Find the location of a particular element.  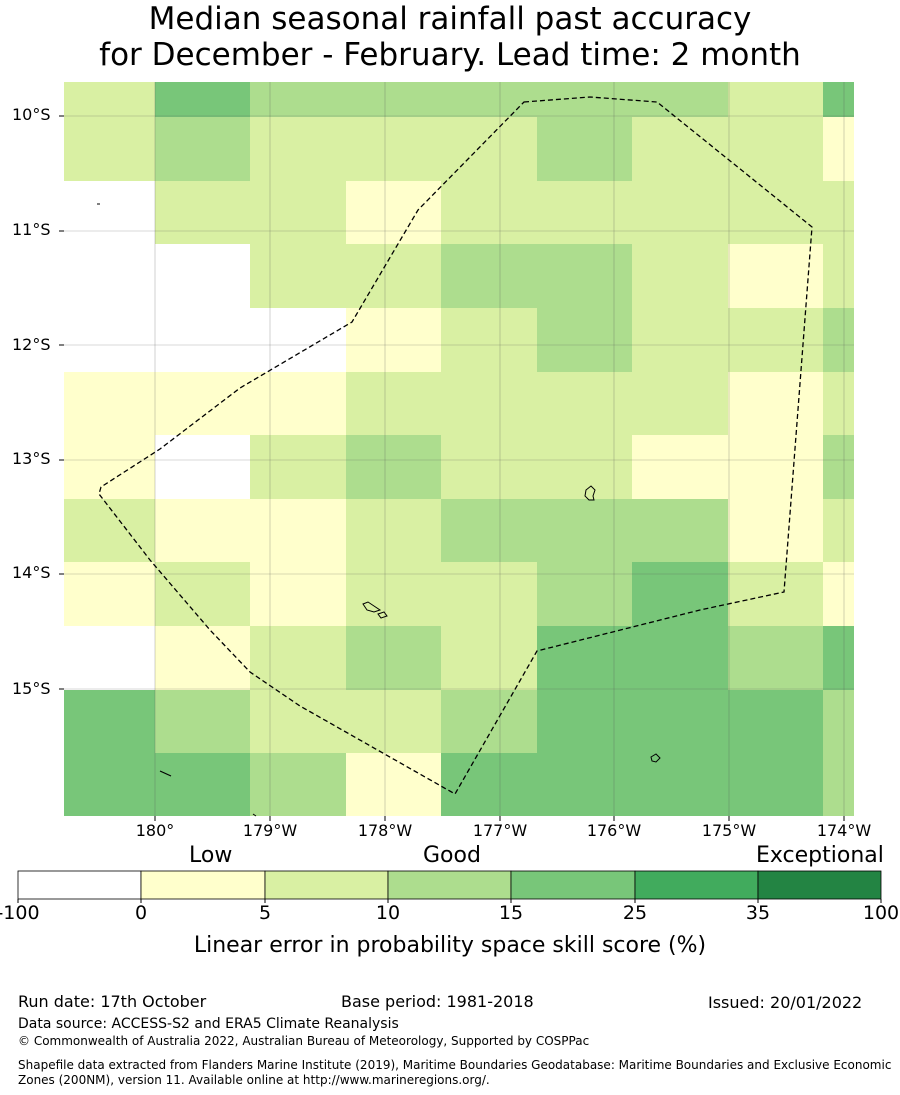

category-label-exceptional: Exceptional is located at coordinates (820, 855).